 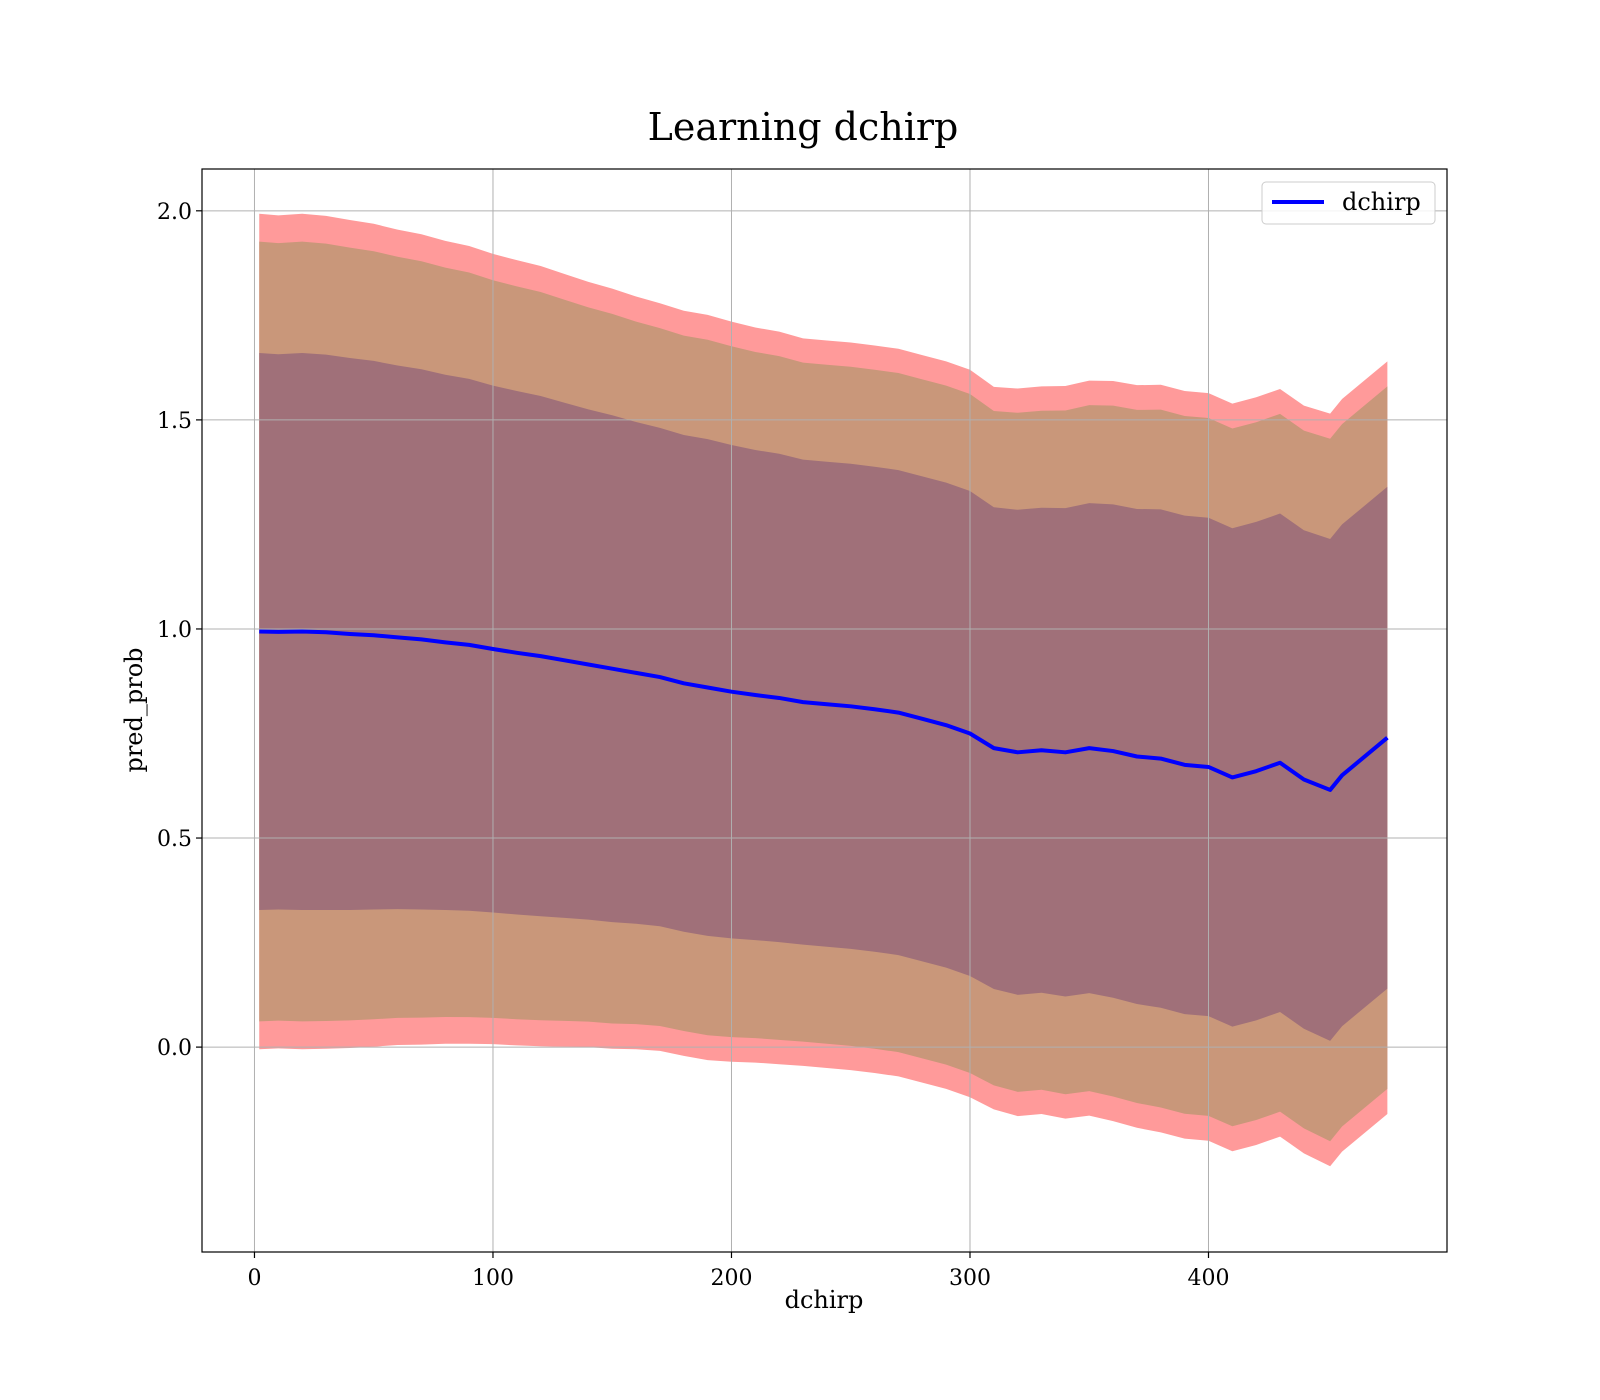 What do you see at coordinates (970, 1278) in the screenshot?
I see `x-tick-label: 300` at bounding box center [970, 1278].